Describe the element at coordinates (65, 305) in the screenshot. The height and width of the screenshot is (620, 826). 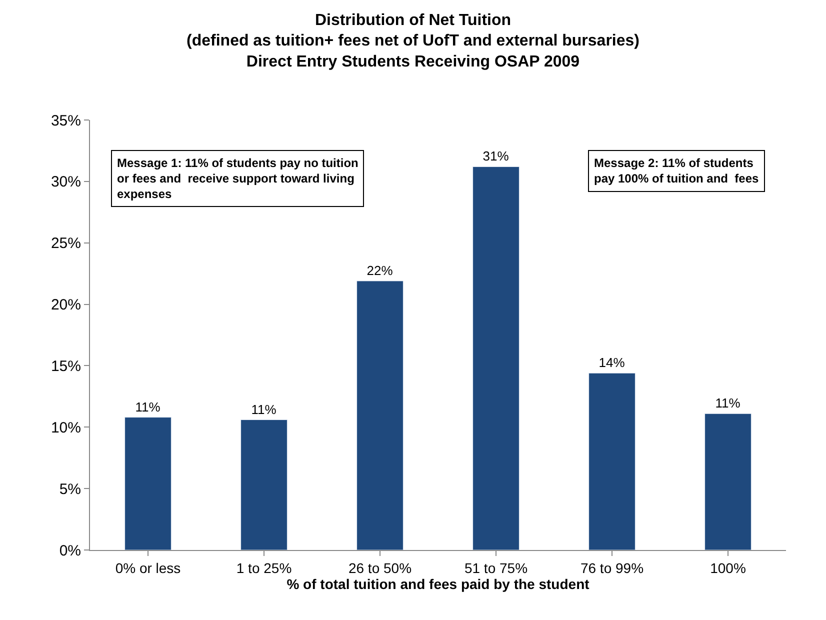
I see `y-tick-label: 20%` at that location.